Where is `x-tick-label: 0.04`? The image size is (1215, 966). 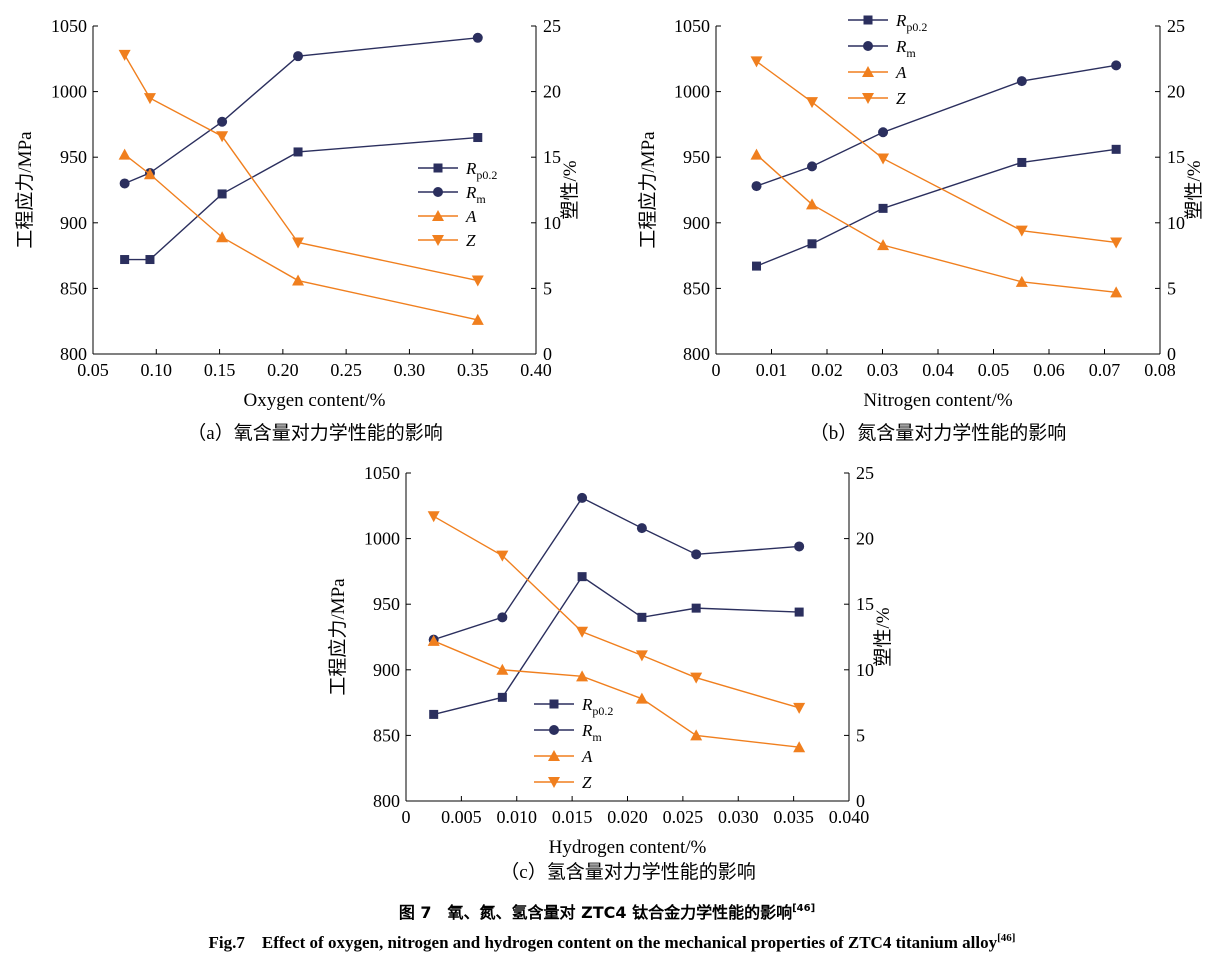
x-tick-label: 0.04 is located at coordinates (938, 370).